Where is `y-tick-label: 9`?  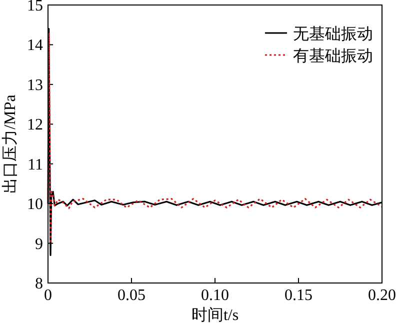
y-tick-label: 9 is located at coordinates (39, 244).